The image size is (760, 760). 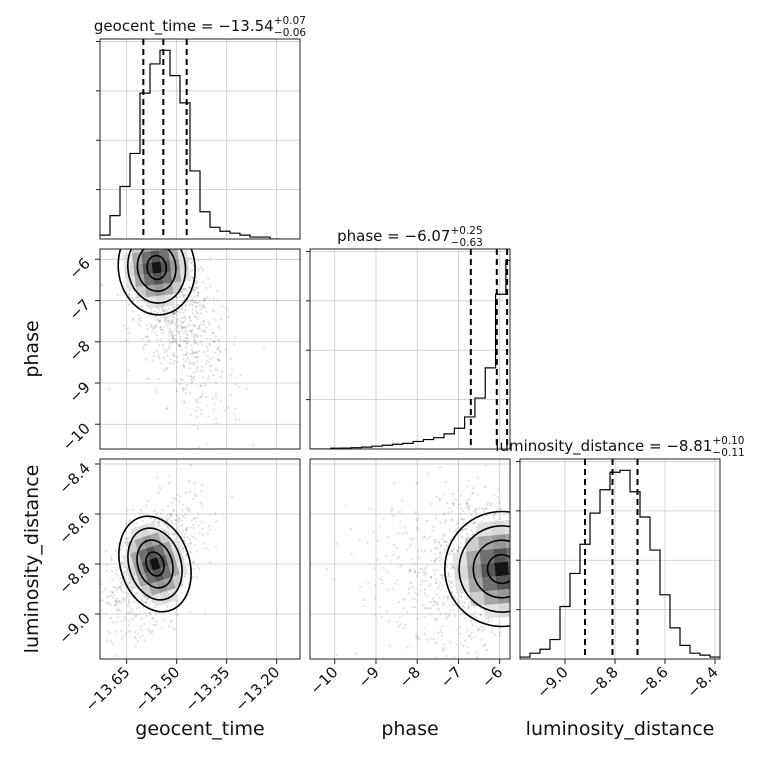 What do you see at coordinates (158, 689) in the screenshot?
I see `x-tick-label: −13.50` at bounding box center [158, 689].